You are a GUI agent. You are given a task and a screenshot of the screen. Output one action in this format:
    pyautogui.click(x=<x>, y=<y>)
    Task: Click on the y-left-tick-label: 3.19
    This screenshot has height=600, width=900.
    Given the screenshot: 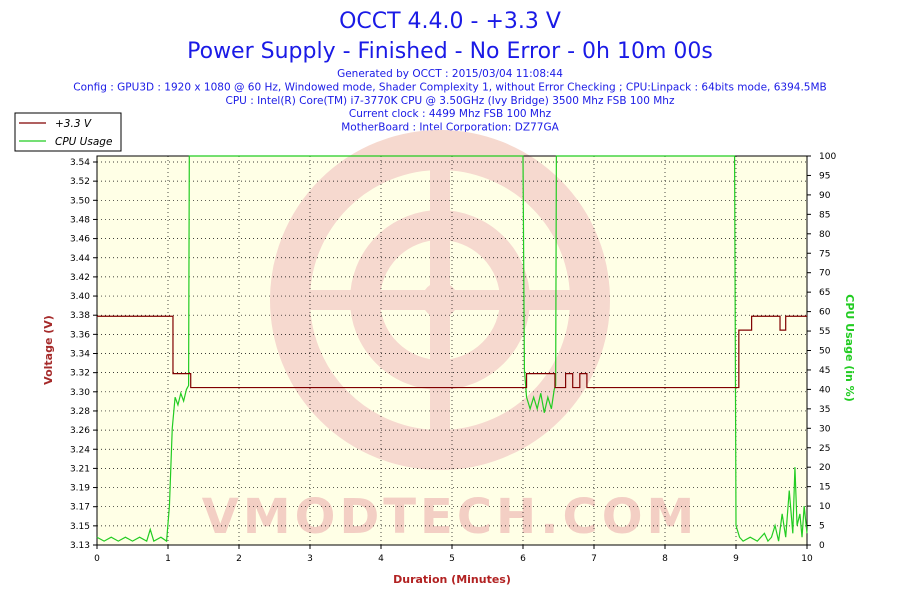 What is the action you would take?
    pyautogui.click(x=80, y=489)
    